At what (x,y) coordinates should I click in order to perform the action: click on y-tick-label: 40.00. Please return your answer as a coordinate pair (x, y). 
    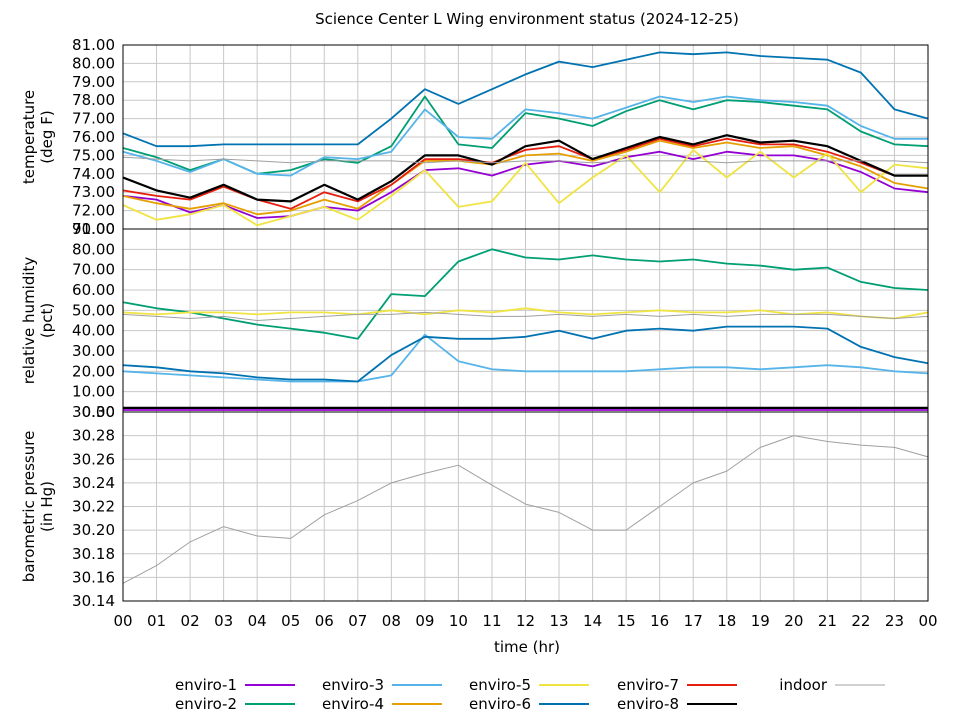
    Looking at the image, I should click on (93, 331).